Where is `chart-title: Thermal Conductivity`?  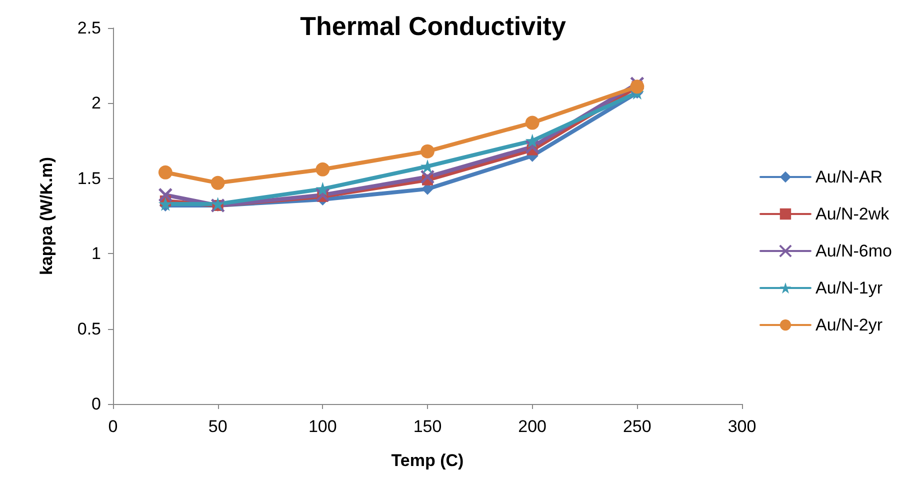
chart-title: Thermal Conductivity is located at coordinates (433, 26).